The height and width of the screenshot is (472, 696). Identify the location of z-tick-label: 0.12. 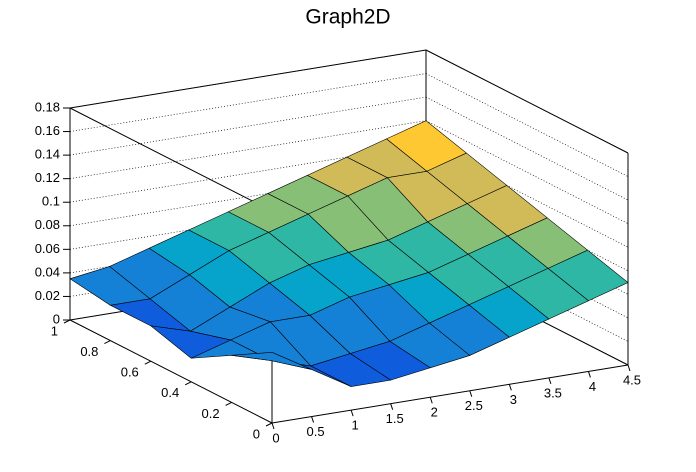
(47, 177).